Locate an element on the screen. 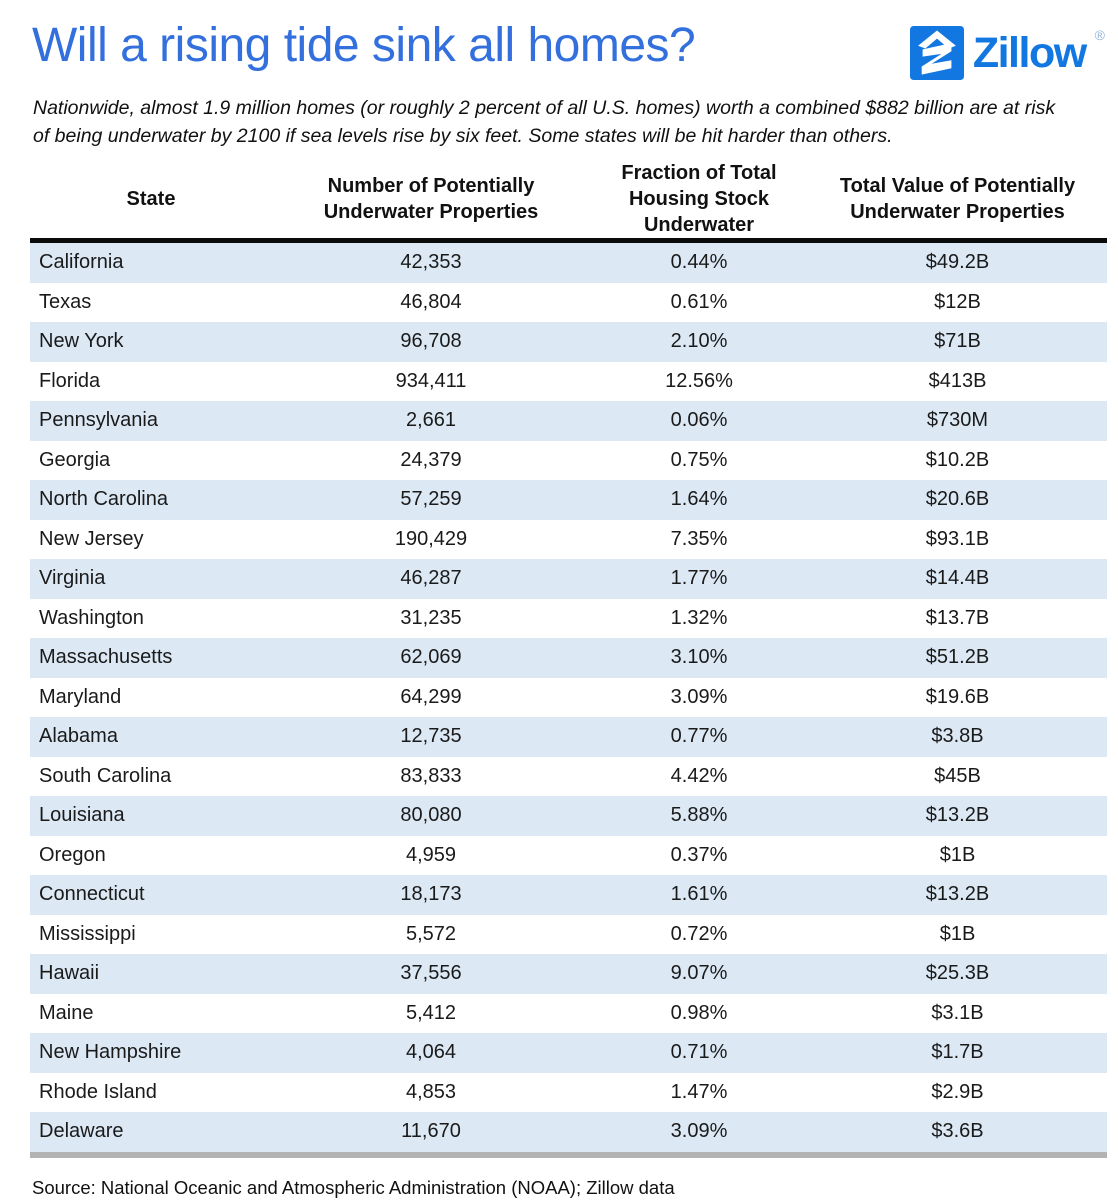 The image size is (1118, 1200). cell-fraction-underwater: 0.61% is located at coordinates (699, 301).